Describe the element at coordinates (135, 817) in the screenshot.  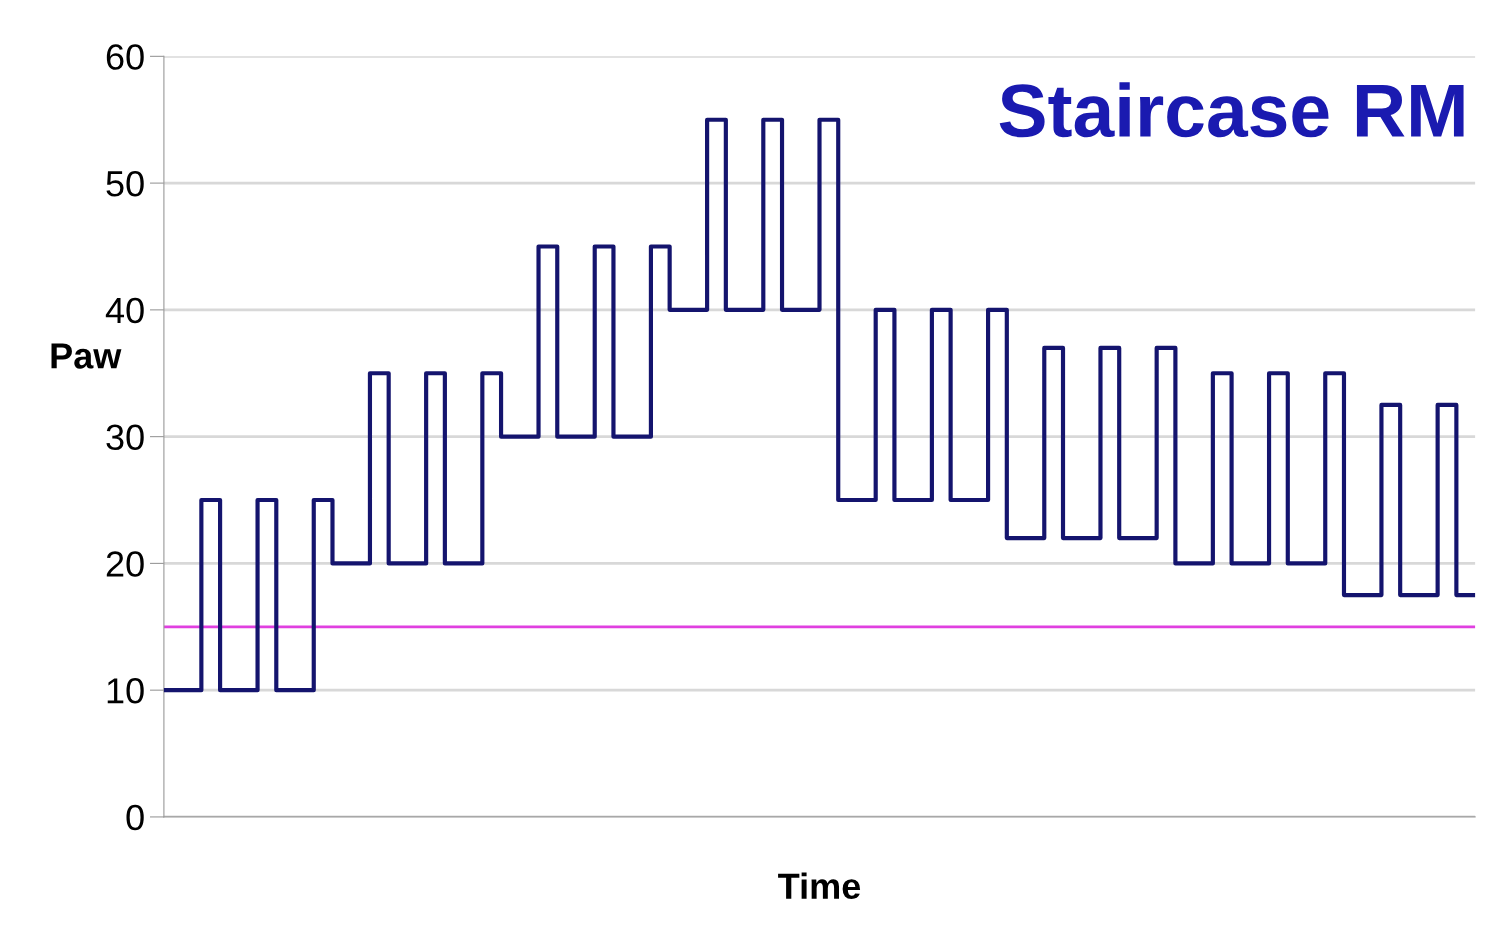
I see `y-tick-label: 0` at that location.